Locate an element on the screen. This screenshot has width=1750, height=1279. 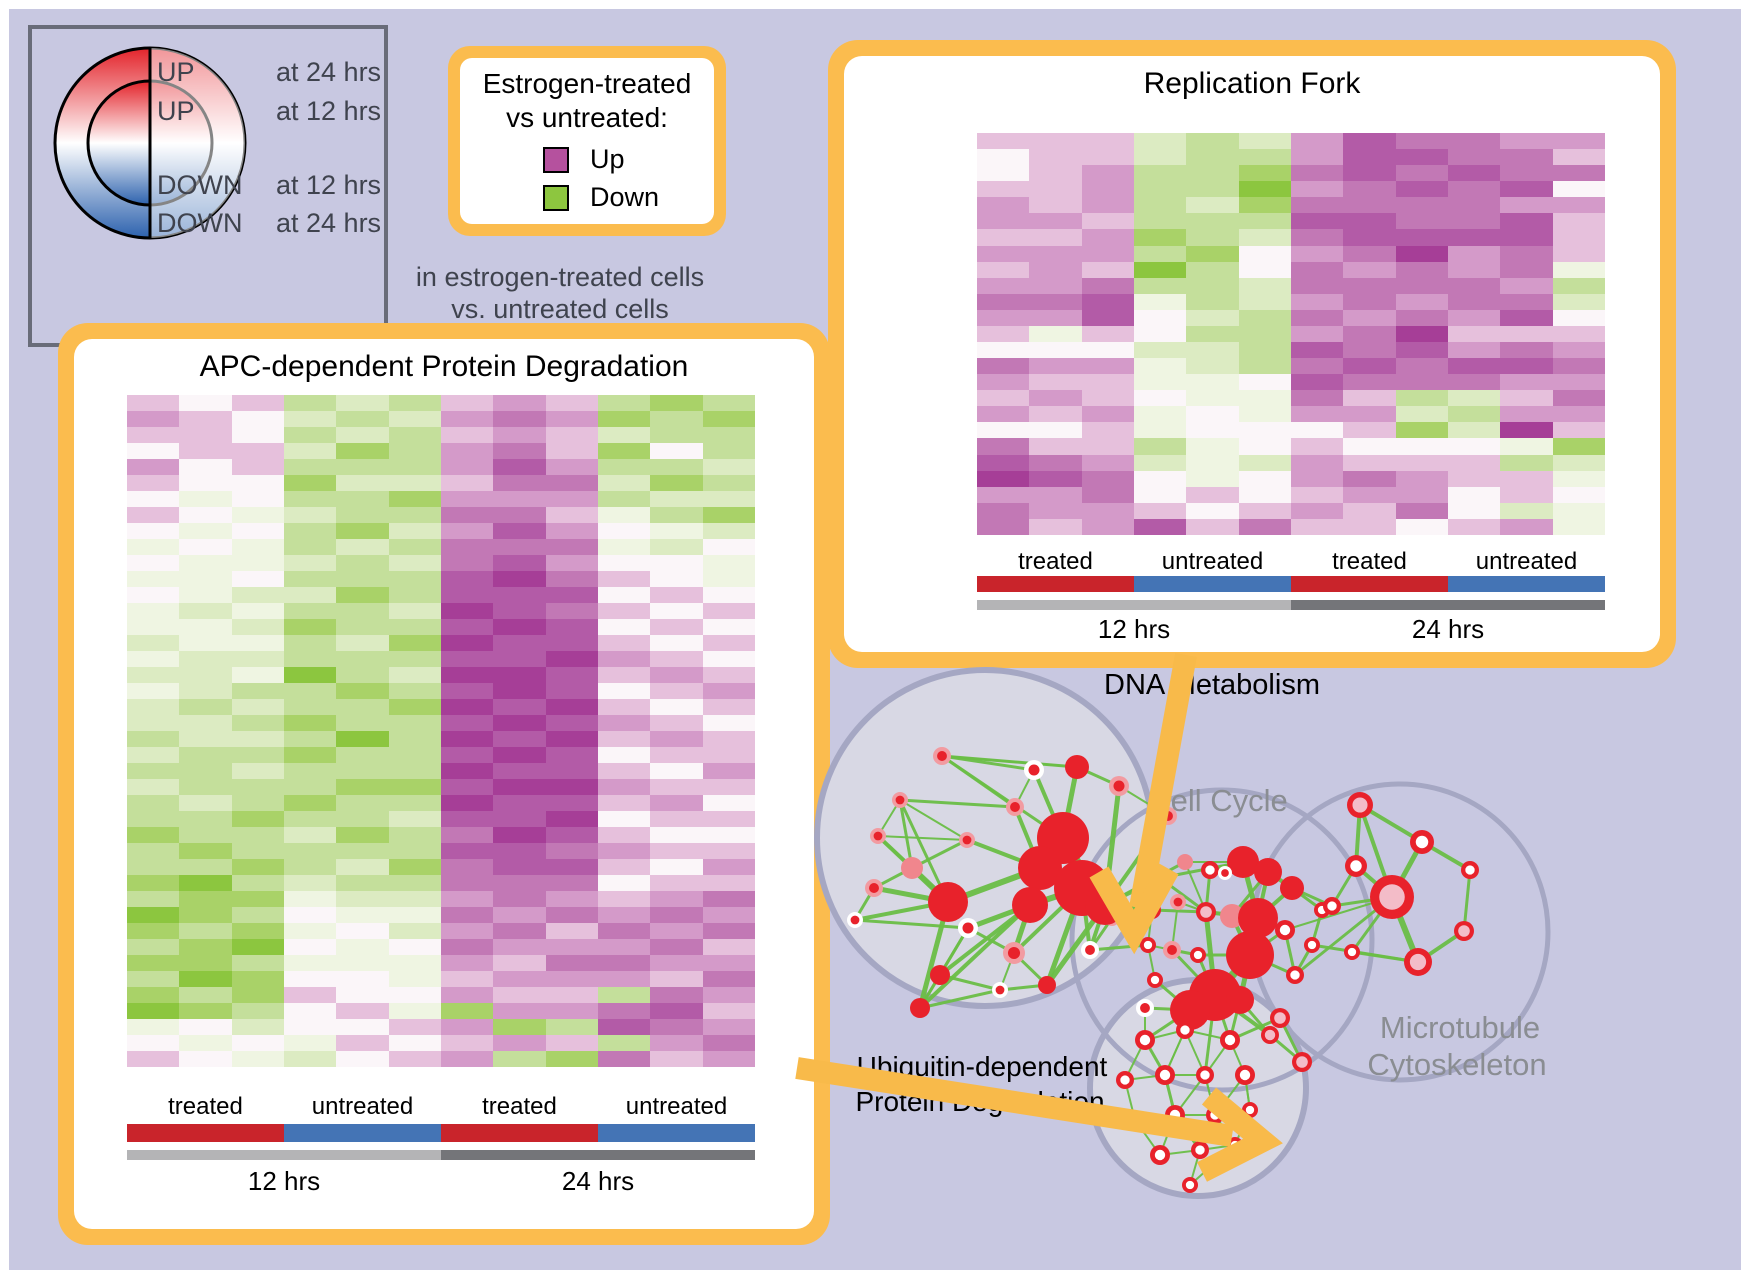
repfork-group-bars is located at coordinates (1291, 584).